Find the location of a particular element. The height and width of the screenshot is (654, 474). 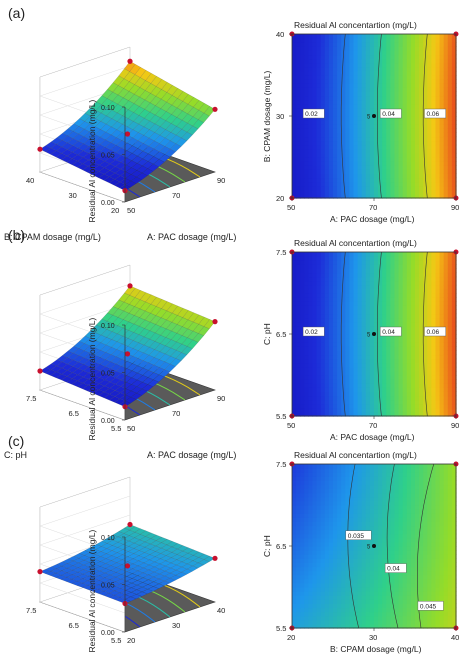

z-tick-label: 0.00 is located at coordinates (108, 421).